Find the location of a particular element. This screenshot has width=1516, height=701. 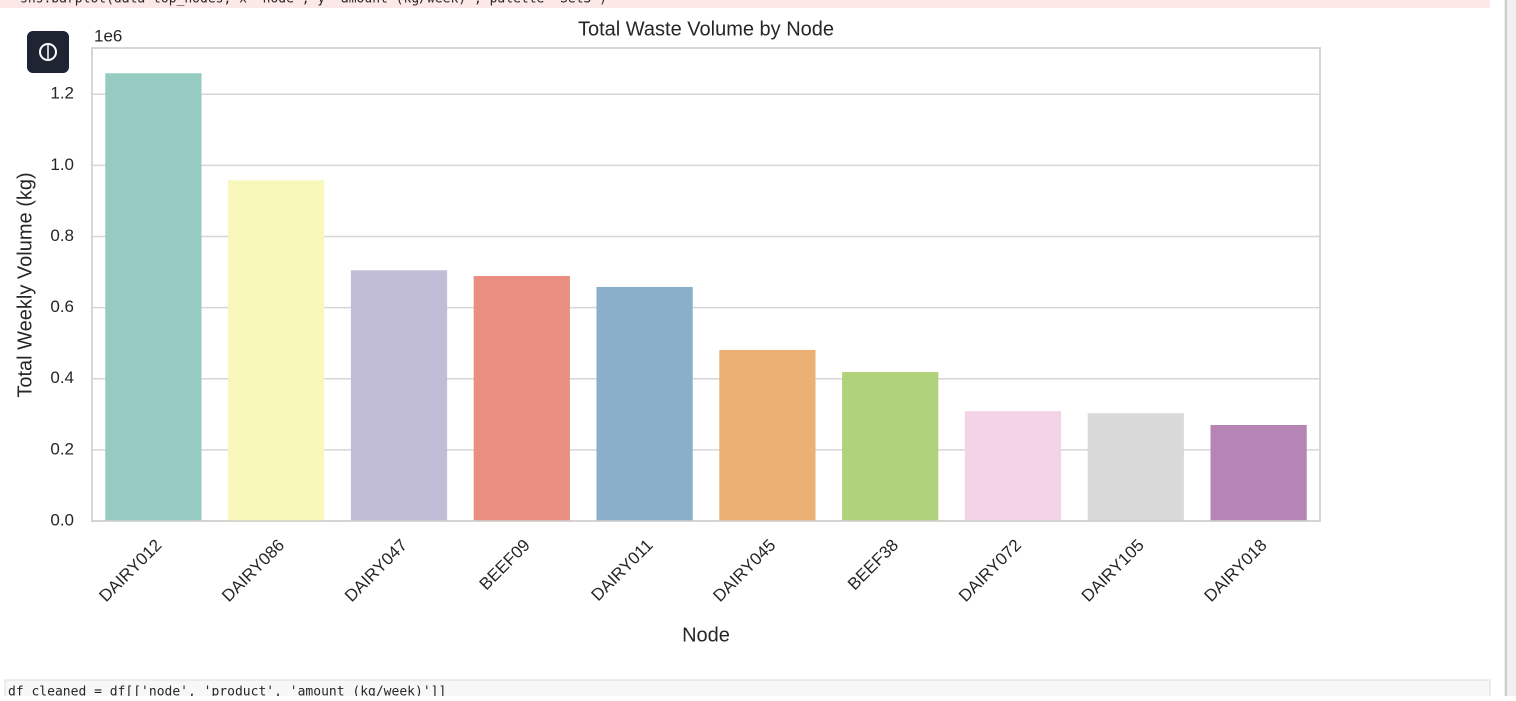

x-tick-label: DAIRY012 is located at coordinates (130, 571).